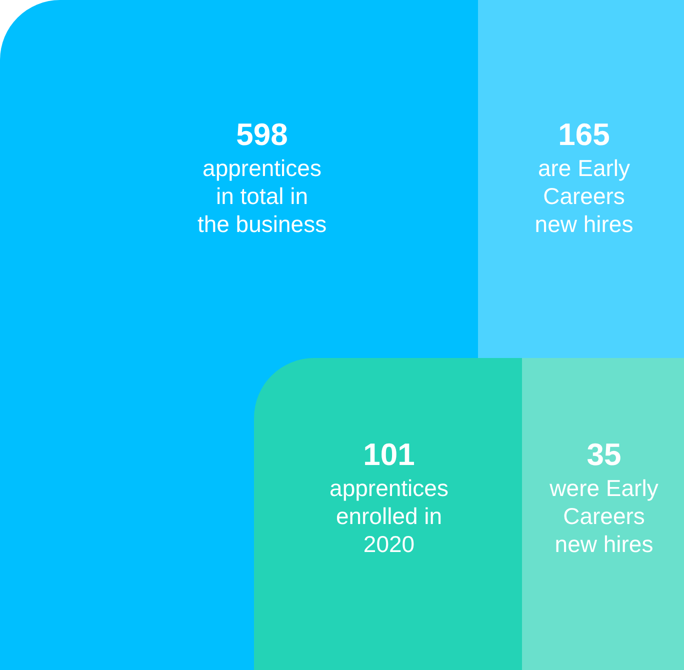 Image resolution: width=684 pixels, height=670 pixels. I want to click on category-label: apprentices in total in the business, so click(262, 196).